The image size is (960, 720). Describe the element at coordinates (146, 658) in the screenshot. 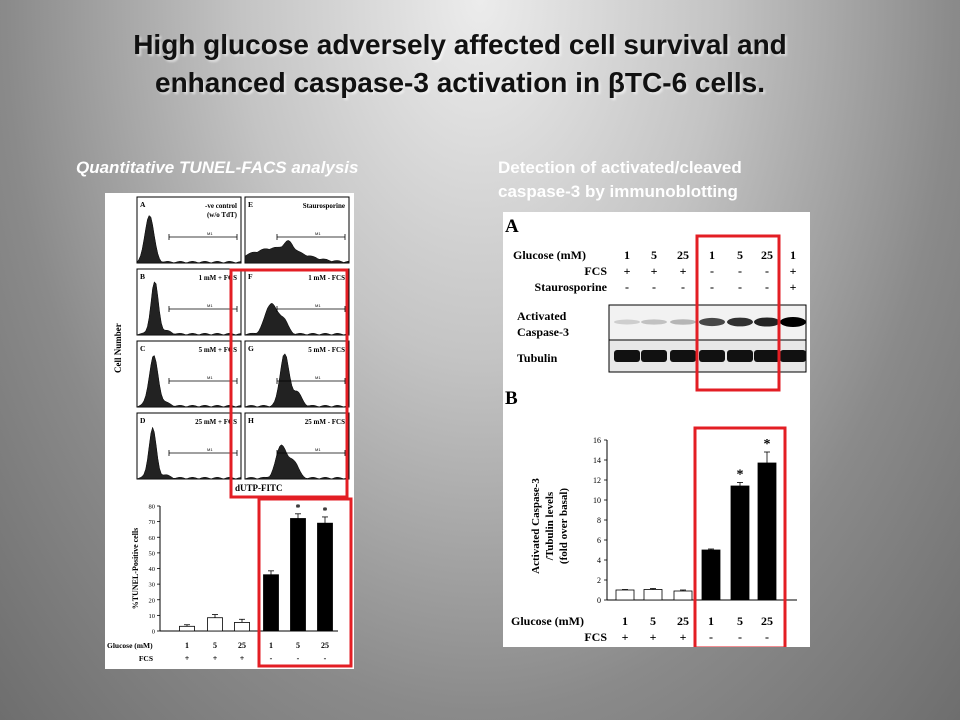

I see `tunel-fcs-label: FCS` at that location.